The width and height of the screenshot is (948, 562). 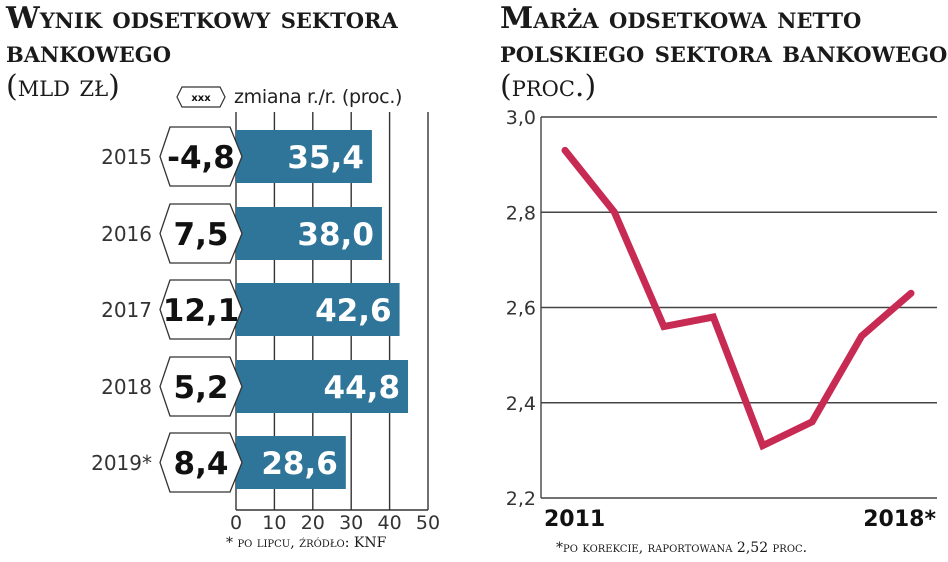 I want to click on y-tick-label: 2,8, so click(x=521, y=213).